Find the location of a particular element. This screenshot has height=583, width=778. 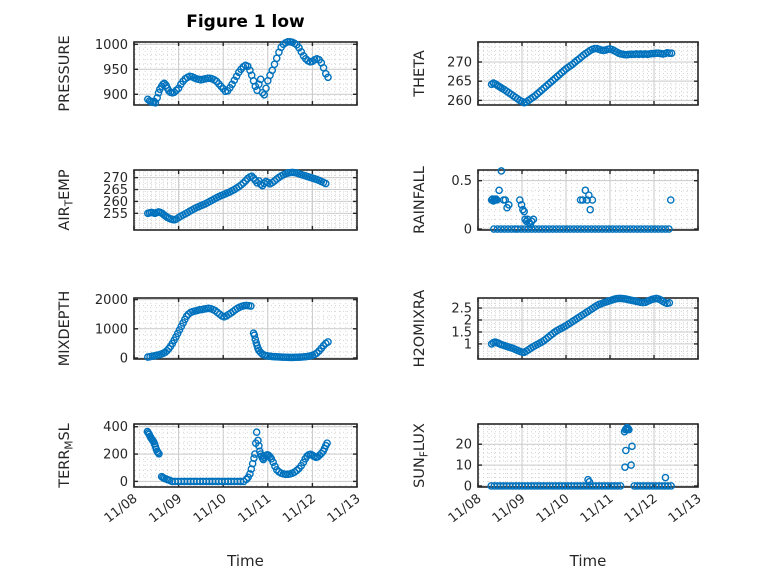

y-axis-label-h2omixra: H2OMIXRA is located at coordinates (420, 329).